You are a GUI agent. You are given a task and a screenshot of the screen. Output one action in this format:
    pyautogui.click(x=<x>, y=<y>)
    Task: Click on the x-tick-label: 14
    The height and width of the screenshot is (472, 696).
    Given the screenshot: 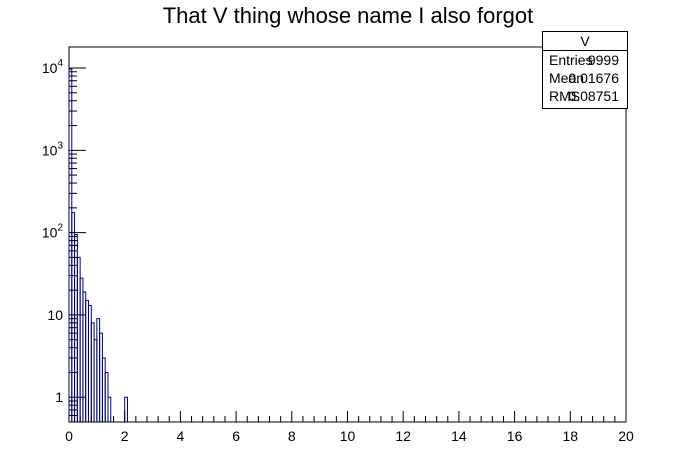 What is the action you would take?
    pyautogui.click(x=459, y=436)
    